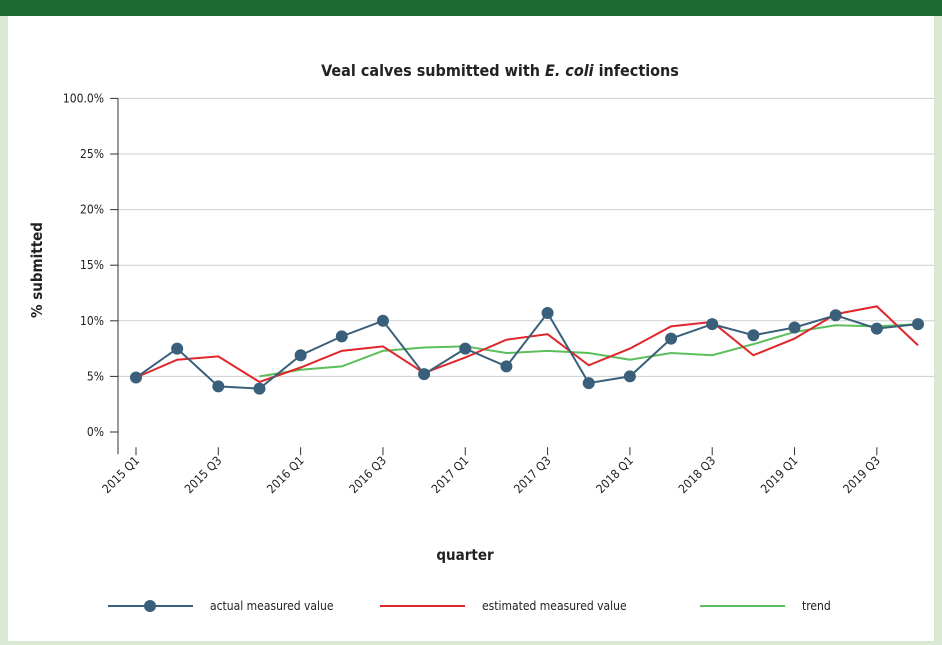 The width and height of the screenshot is (942, 645). I want to click on top-bar, so click(471, 8).